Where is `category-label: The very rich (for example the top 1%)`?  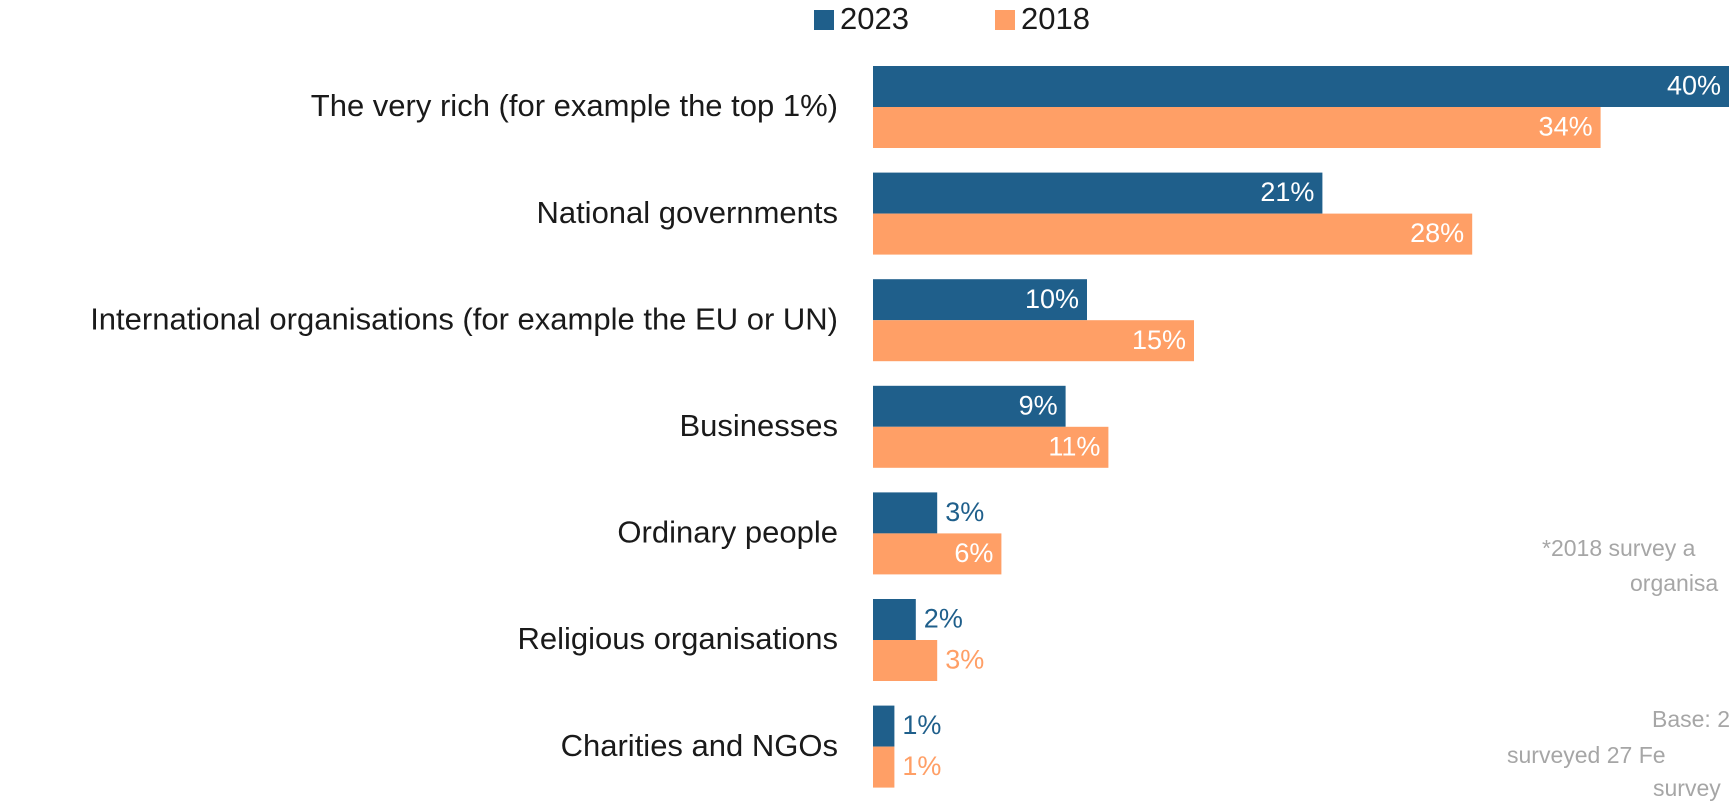 category-label: The very rich (for example the top 1%) is located at coordinates (574, 105).